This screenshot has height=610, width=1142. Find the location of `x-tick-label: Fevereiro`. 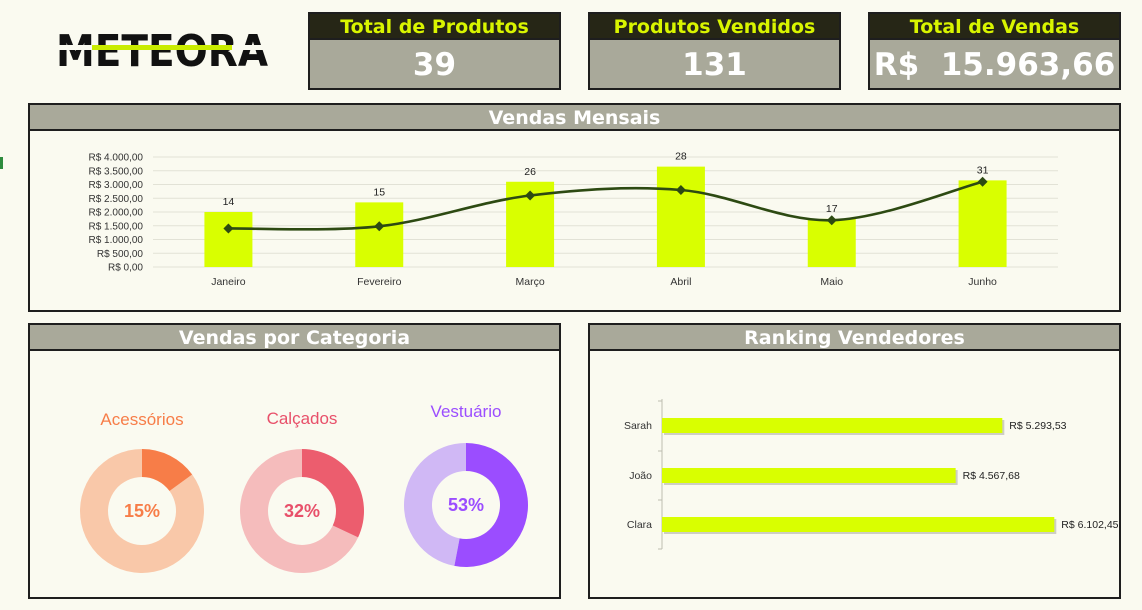

x-tick-label: Fevereiro is located at coordinates (379, 282).